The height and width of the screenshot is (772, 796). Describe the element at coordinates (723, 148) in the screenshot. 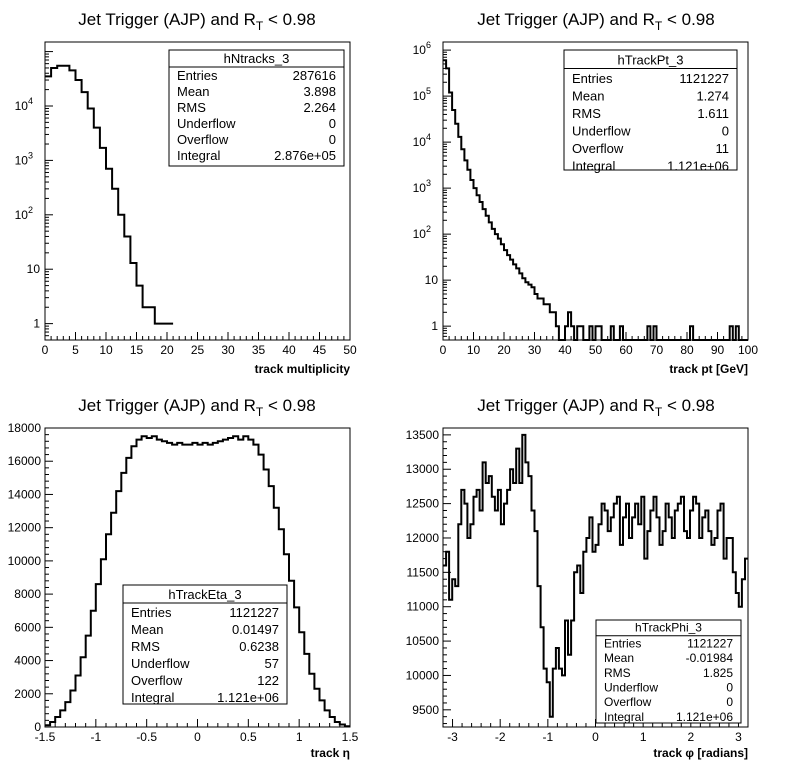

I see `stats-row-value: 11` at that location.